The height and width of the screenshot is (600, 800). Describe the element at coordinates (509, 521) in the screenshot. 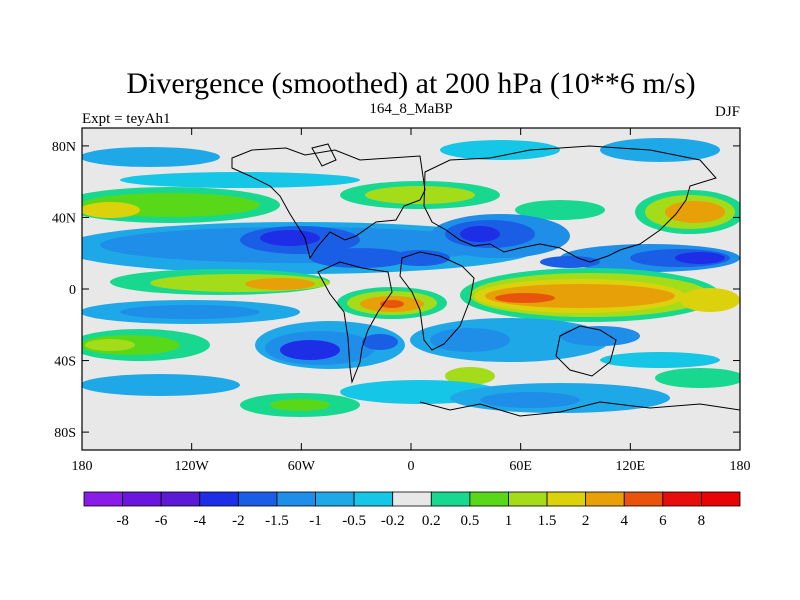

I see `colorbar-level-label: 1` at that location.